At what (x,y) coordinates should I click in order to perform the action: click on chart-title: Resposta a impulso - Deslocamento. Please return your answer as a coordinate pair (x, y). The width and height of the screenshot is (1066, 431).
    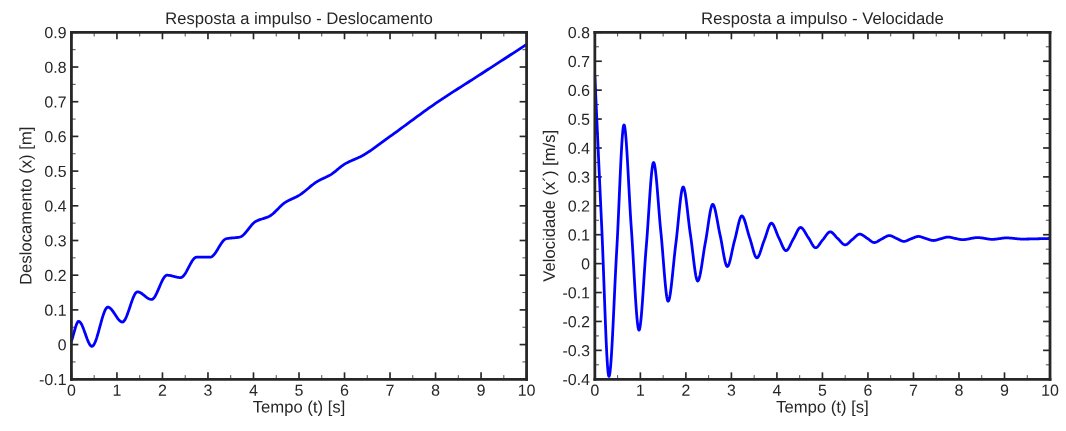
    Looking at the image, I should click on (299, 19).